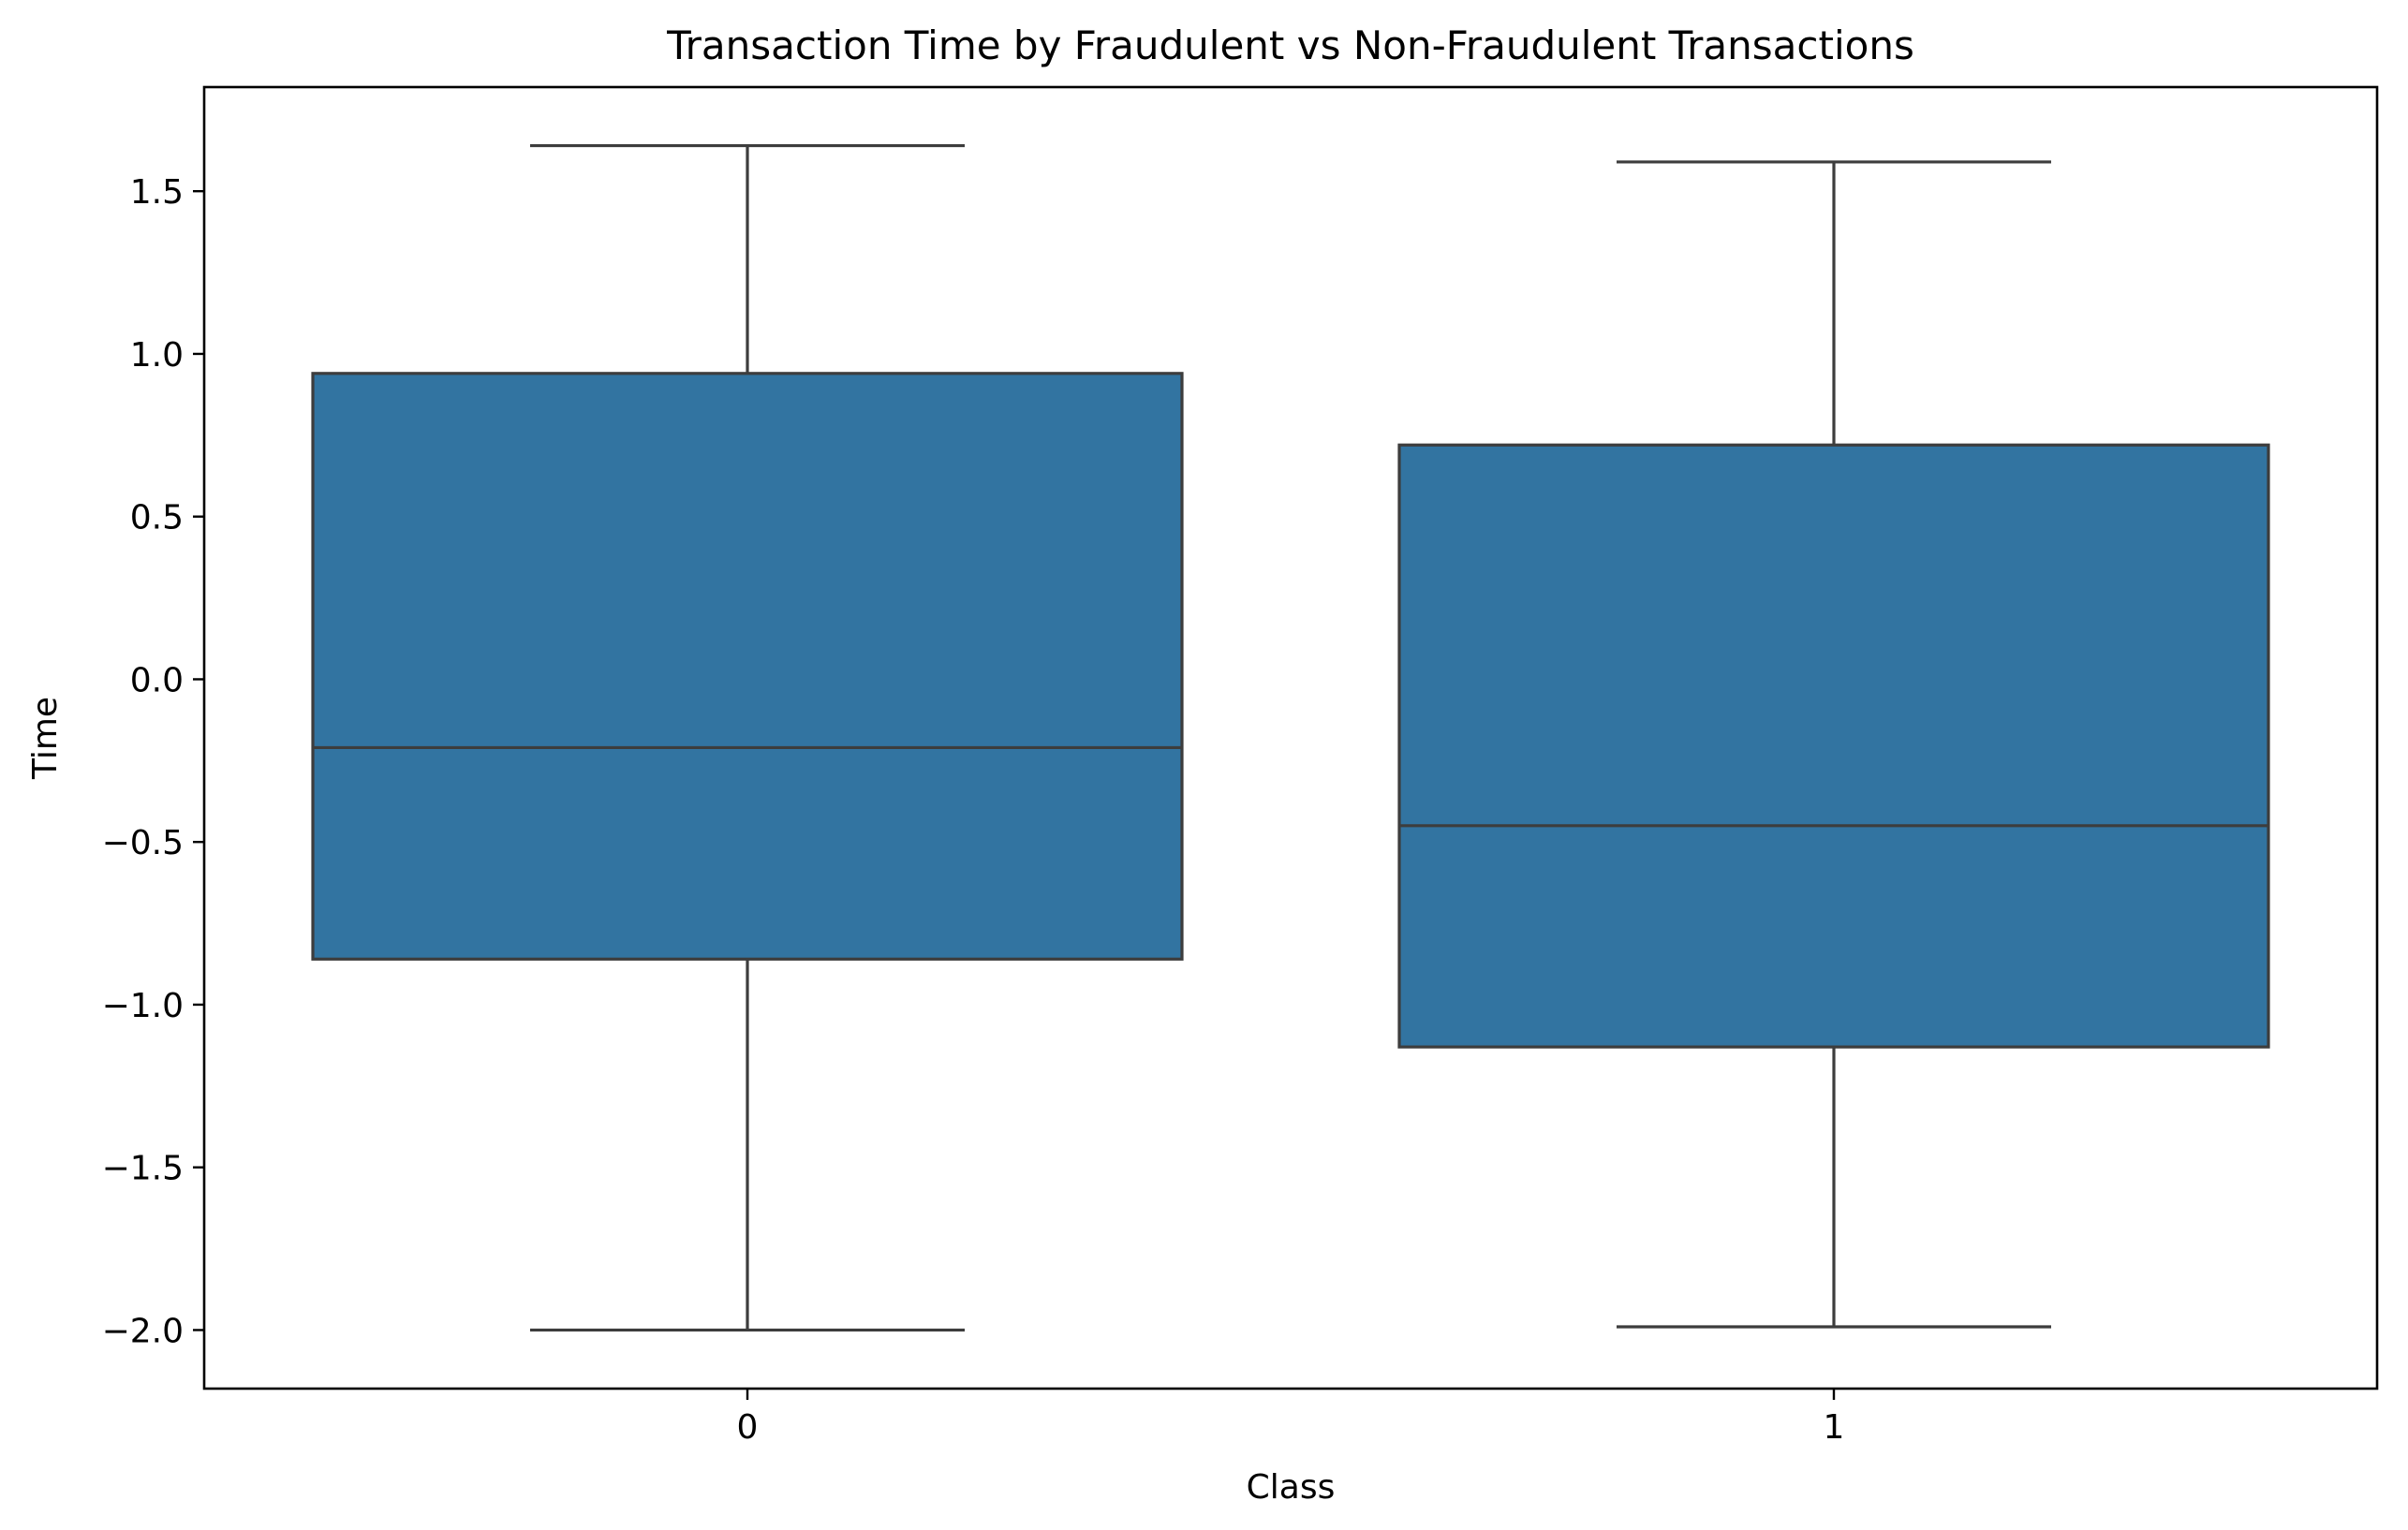 This screenshot has height=1530, width=2408. I want to click on x-axis-label: Class, so click(1291, 1487).